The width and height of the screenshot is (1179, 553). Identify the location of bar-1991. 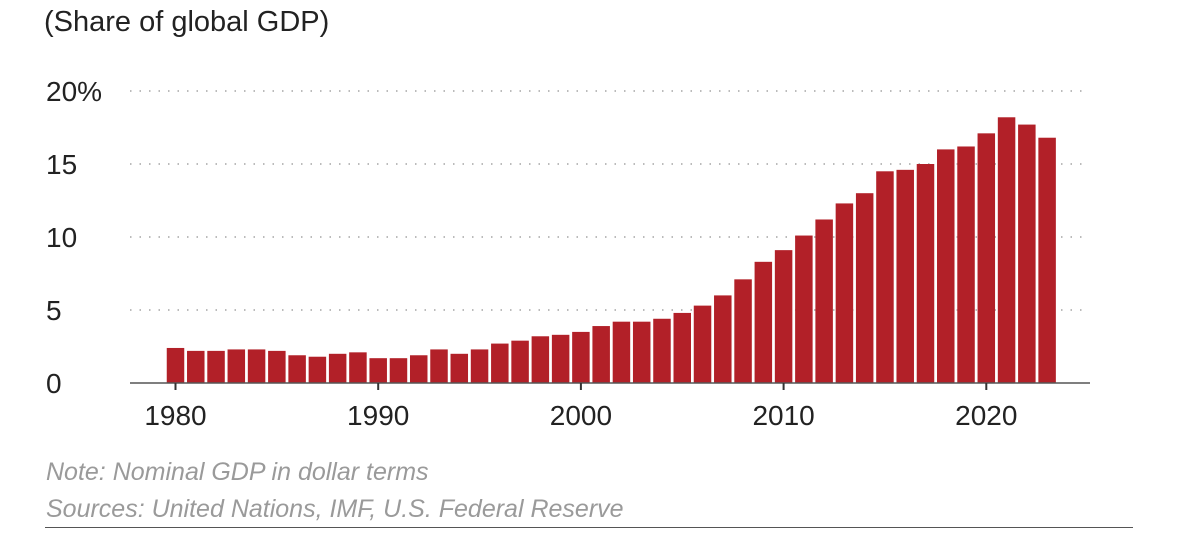
(398, 370).